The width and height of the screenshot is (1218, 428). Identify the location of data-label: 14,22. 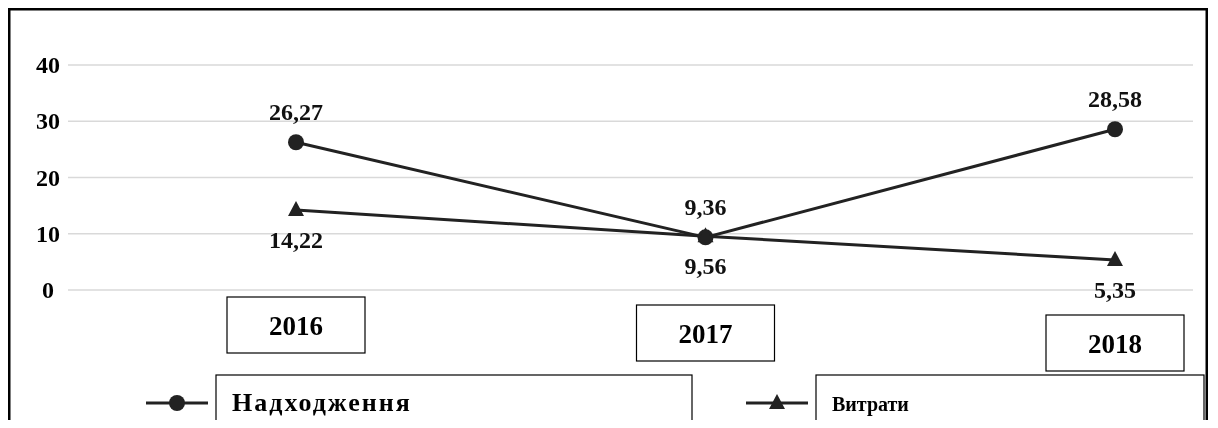
(296, 240).